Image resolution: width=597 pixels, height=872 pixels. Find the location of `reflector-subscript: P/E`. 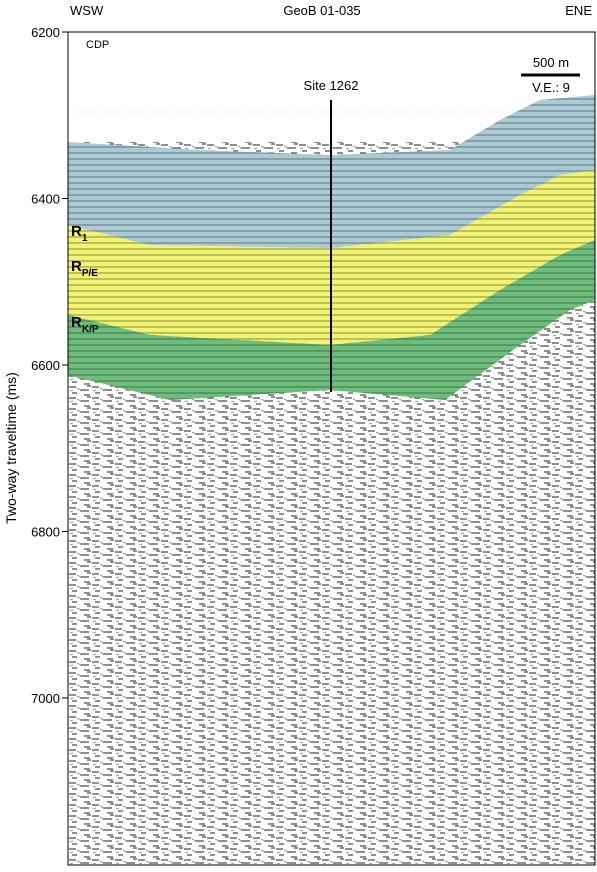

reflector-subscript: P/E is located at coordinates (90, 273).